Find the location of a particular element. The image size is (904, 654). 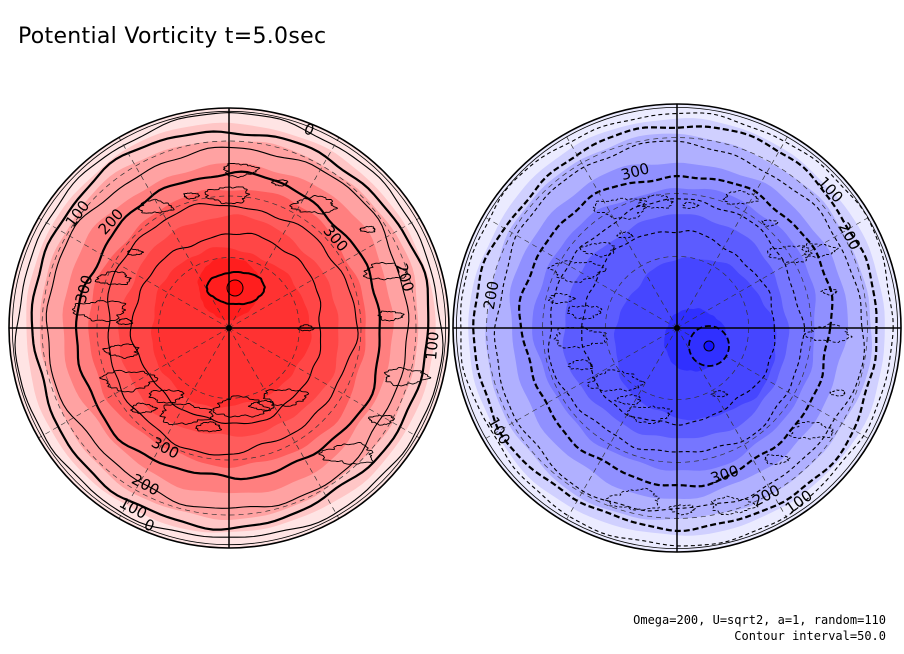

contour-interval-text: Contour interval=50.0 is located at coordinates (810, 636).